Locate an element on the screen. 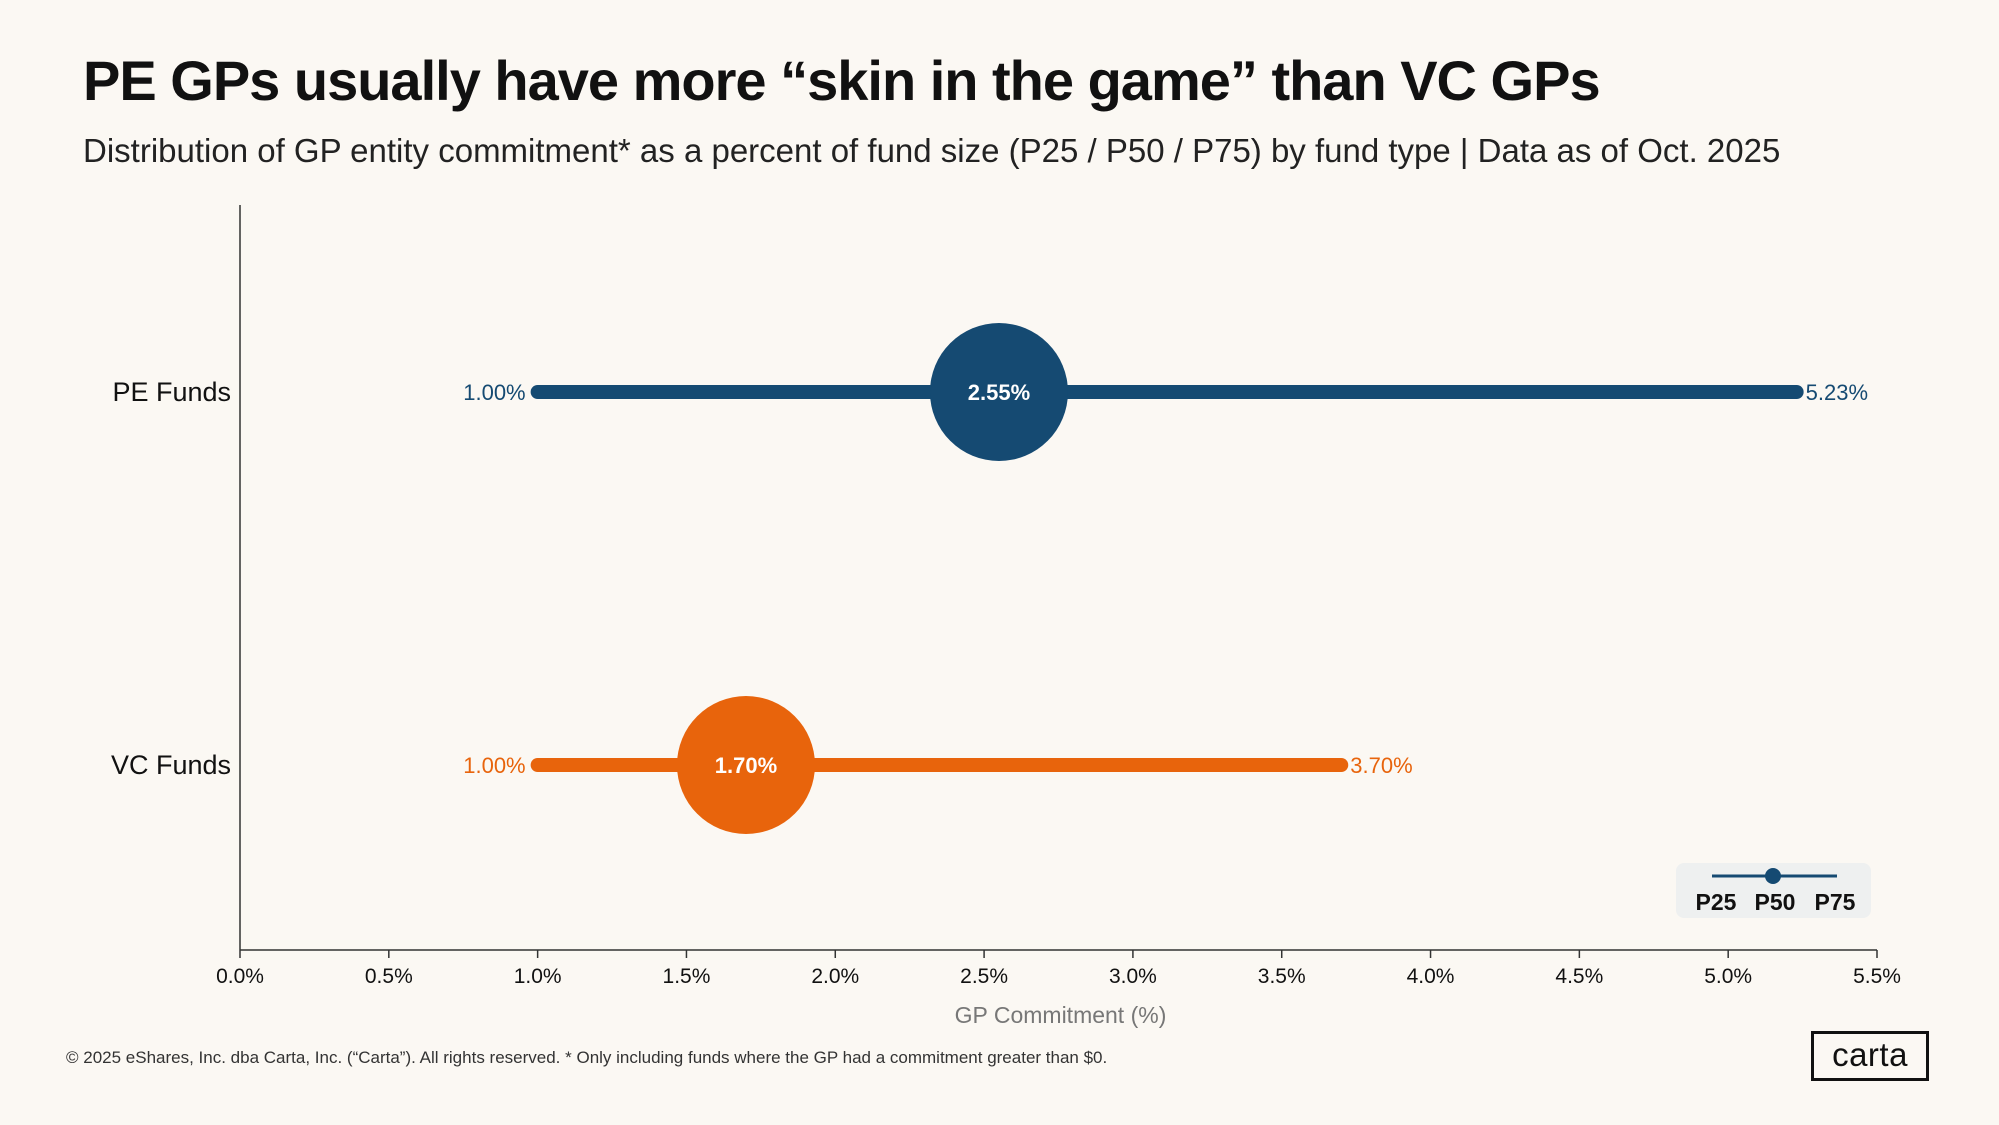 This screenshot has width=1999, height=1125. p50-label-pe-funds: 2.55% is located at coordinates (999, 392).